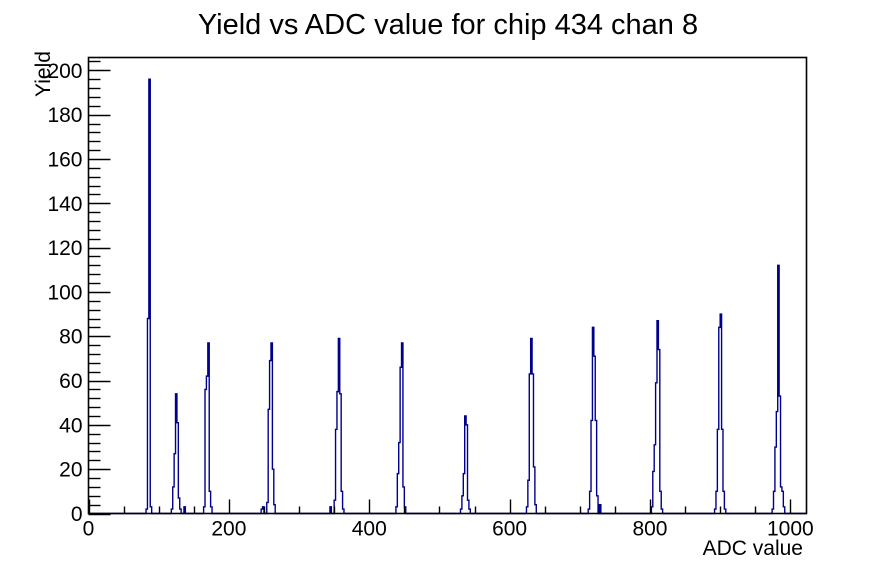 The image size is (896, 572). I want to click on x-axis: 0 200 400 600 800 1000, so click(448, 520).